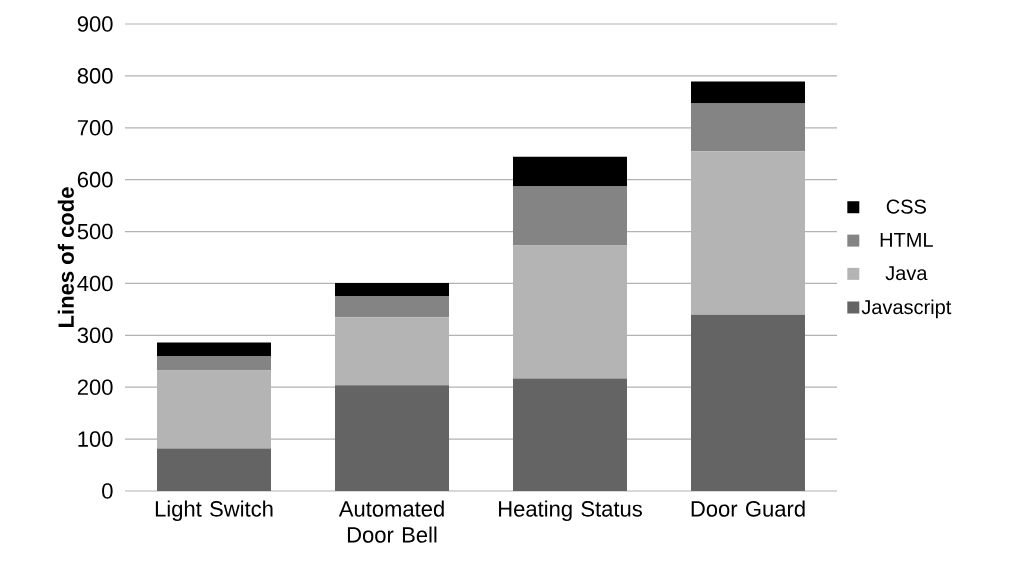 The width and height of the screenshot is (1029, 586). What do you see at coordinates (95, 283) in the screenshot?
I see `y-tick-label: 400` at bounding box center [95, 283].